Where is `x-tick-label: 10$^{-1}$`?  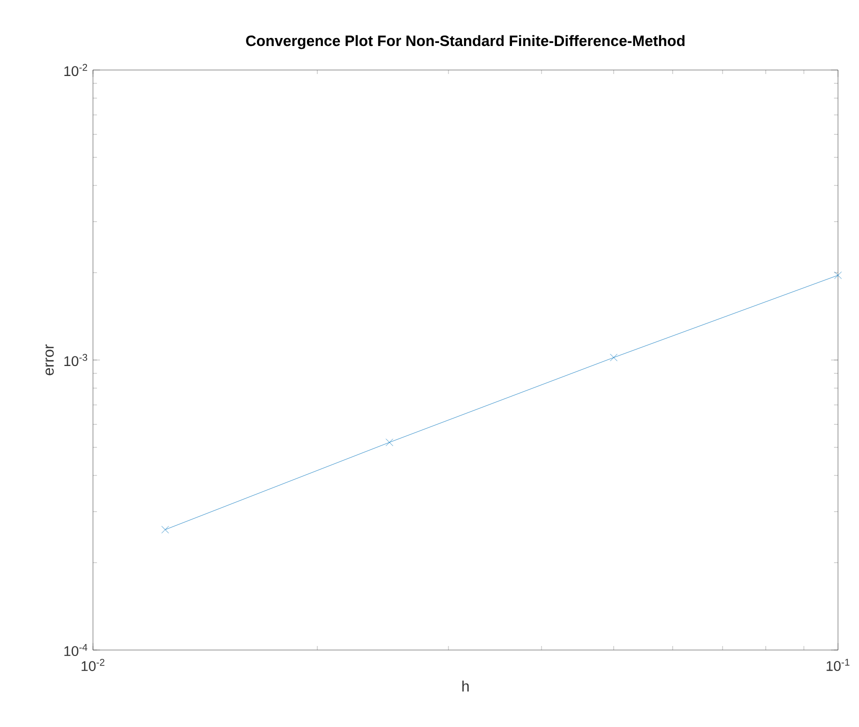
x-tick-label: 10$^{-1}$ is located at coordinates (838, 664).